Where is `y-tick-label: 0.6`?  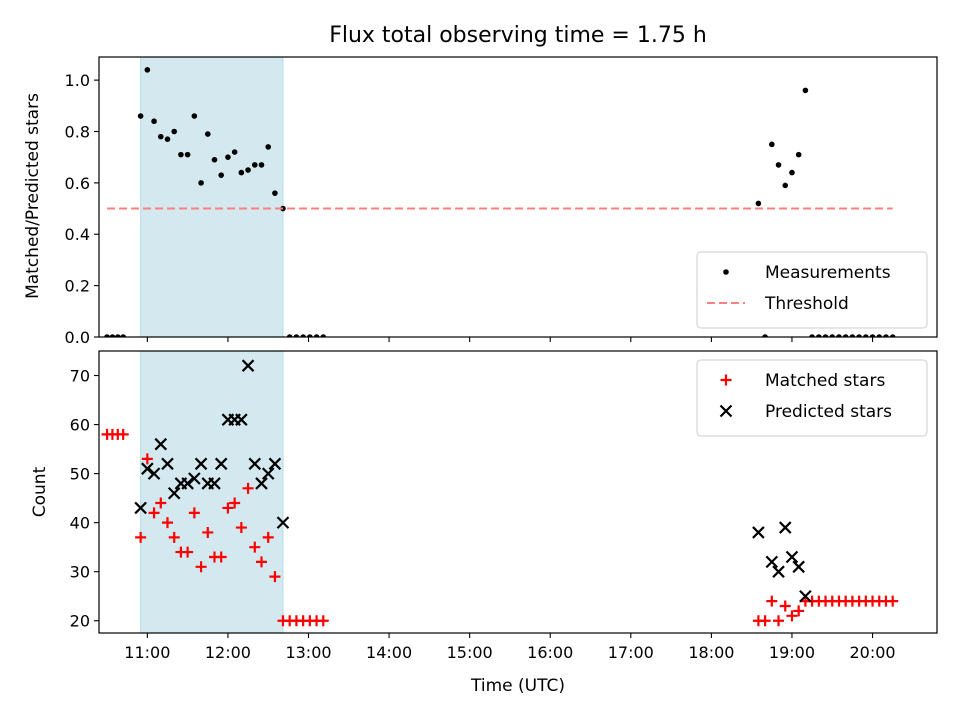
y-tick-label: 0.6 is located at coordinates (77, 183).